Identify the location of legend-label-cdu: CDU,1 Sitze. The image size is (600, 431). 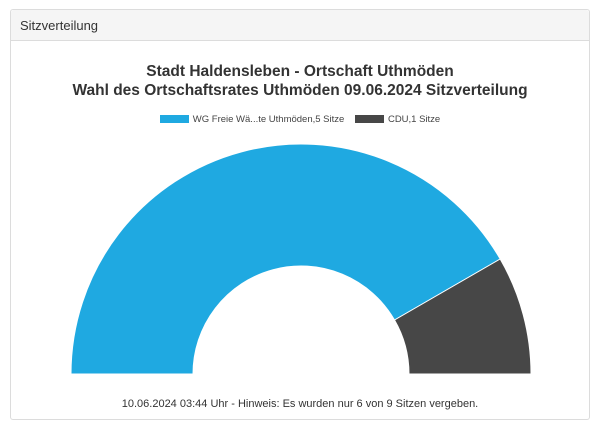
(414, 119).